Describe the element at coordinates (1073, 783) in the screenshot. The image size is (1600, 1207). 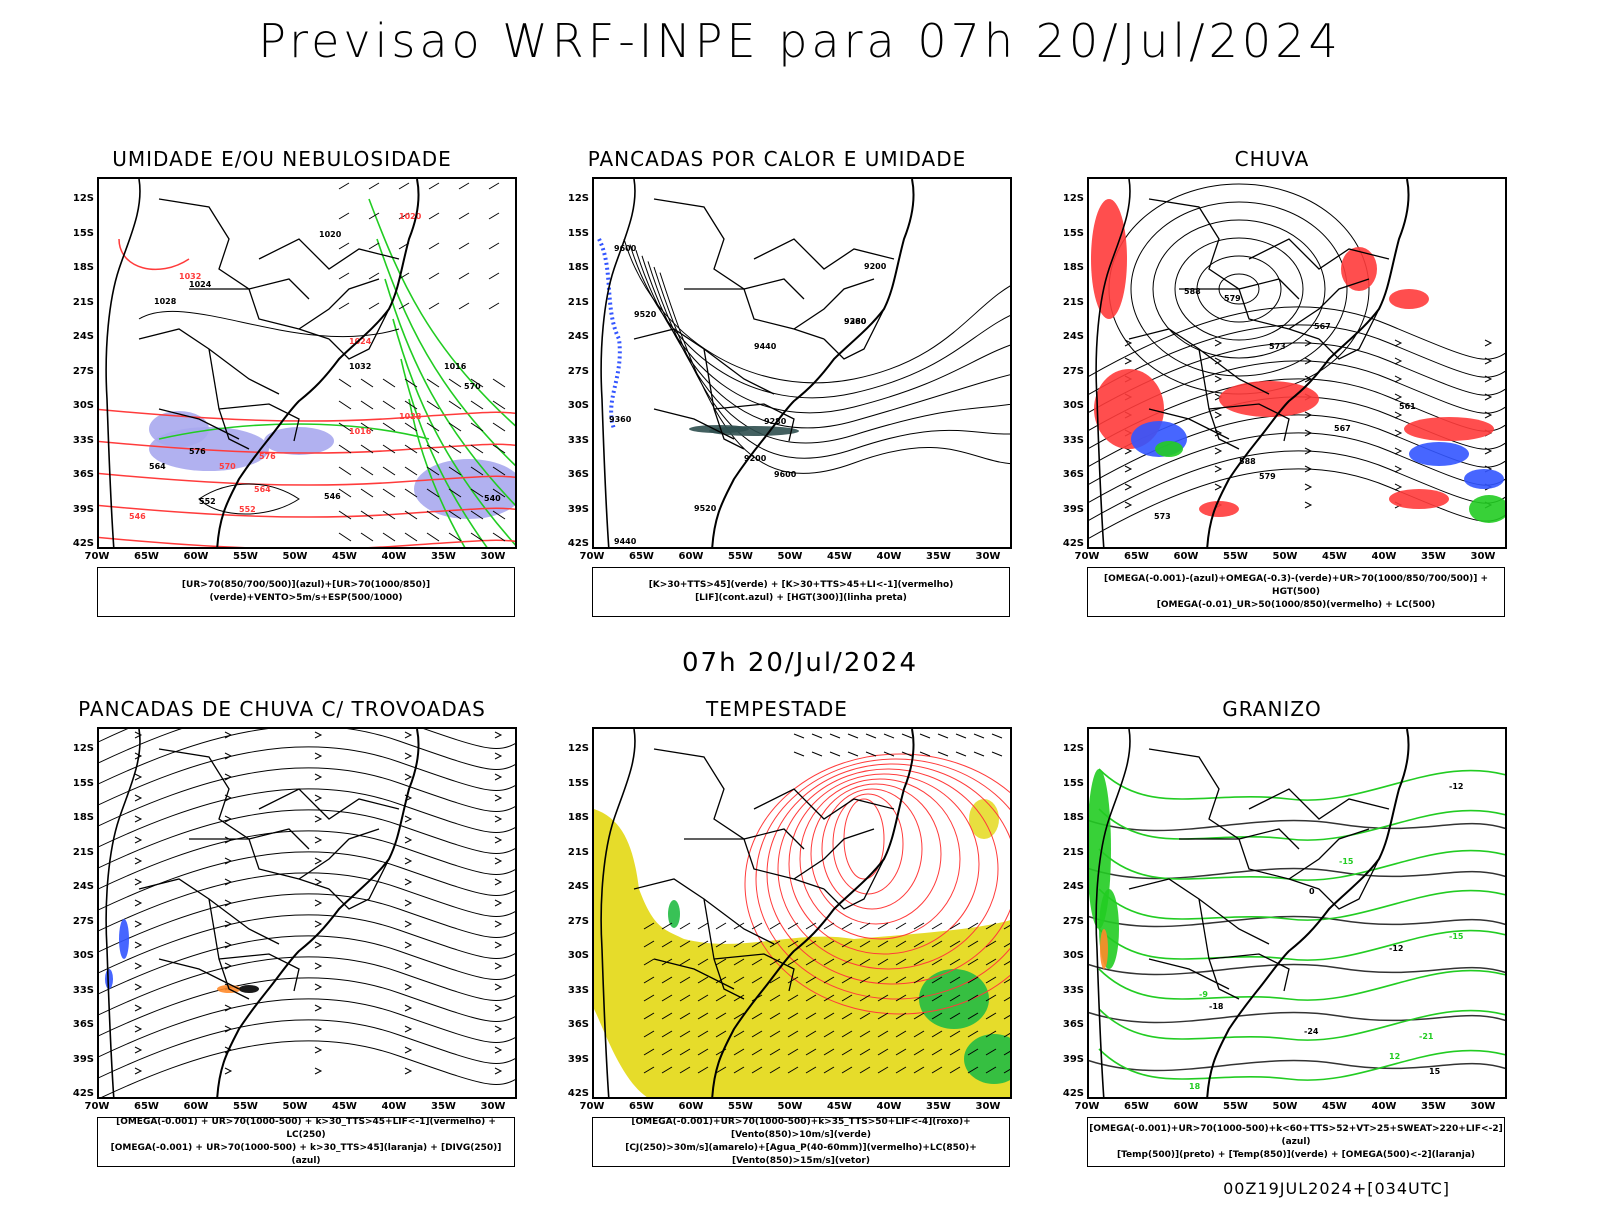
I see `lat-tick-label: 15S` at that location.